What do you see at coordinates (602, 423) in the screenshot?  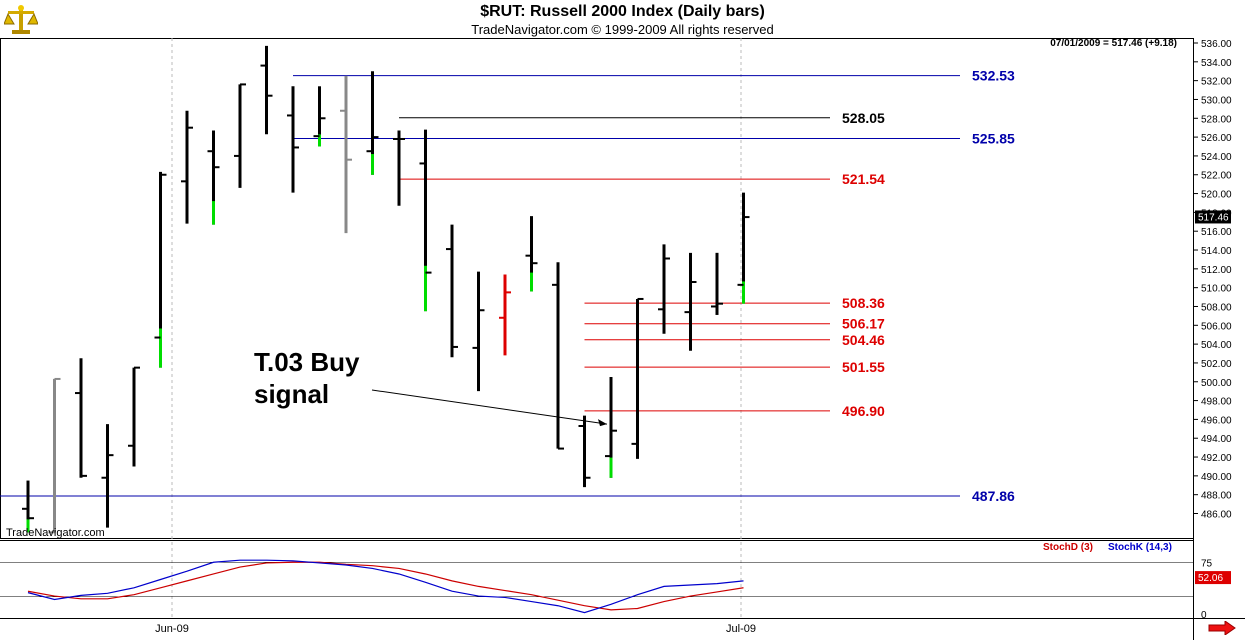 I see `annotation-arrowhead` at bounding box center [602, 423].